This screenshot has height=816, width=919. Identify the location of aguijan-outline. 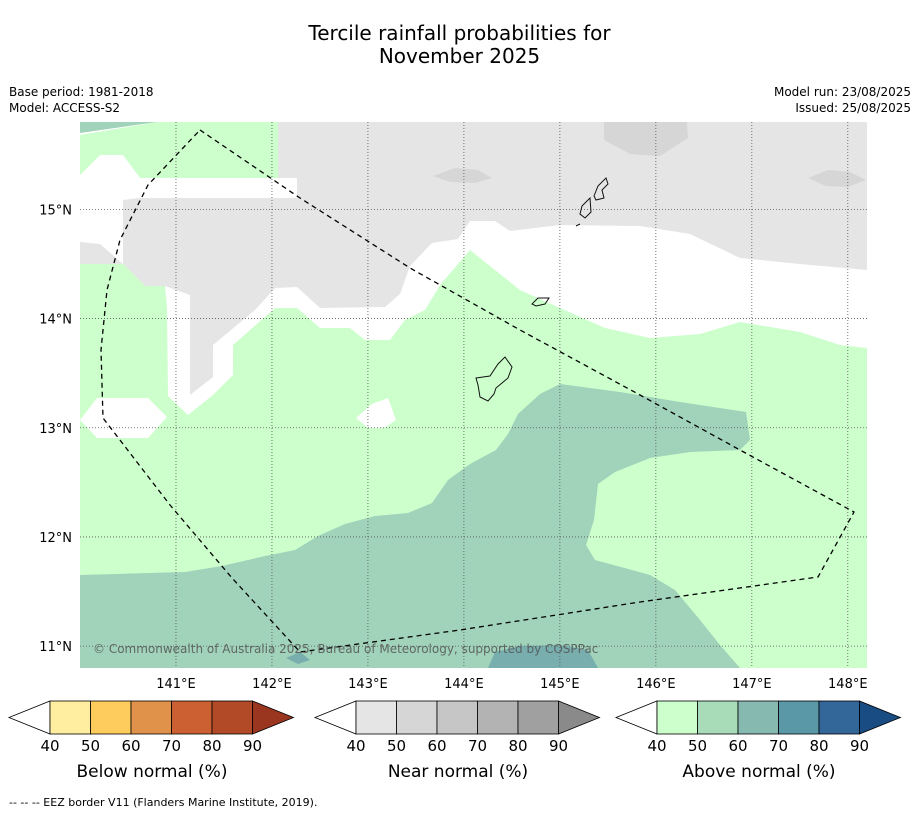
(578, 225).